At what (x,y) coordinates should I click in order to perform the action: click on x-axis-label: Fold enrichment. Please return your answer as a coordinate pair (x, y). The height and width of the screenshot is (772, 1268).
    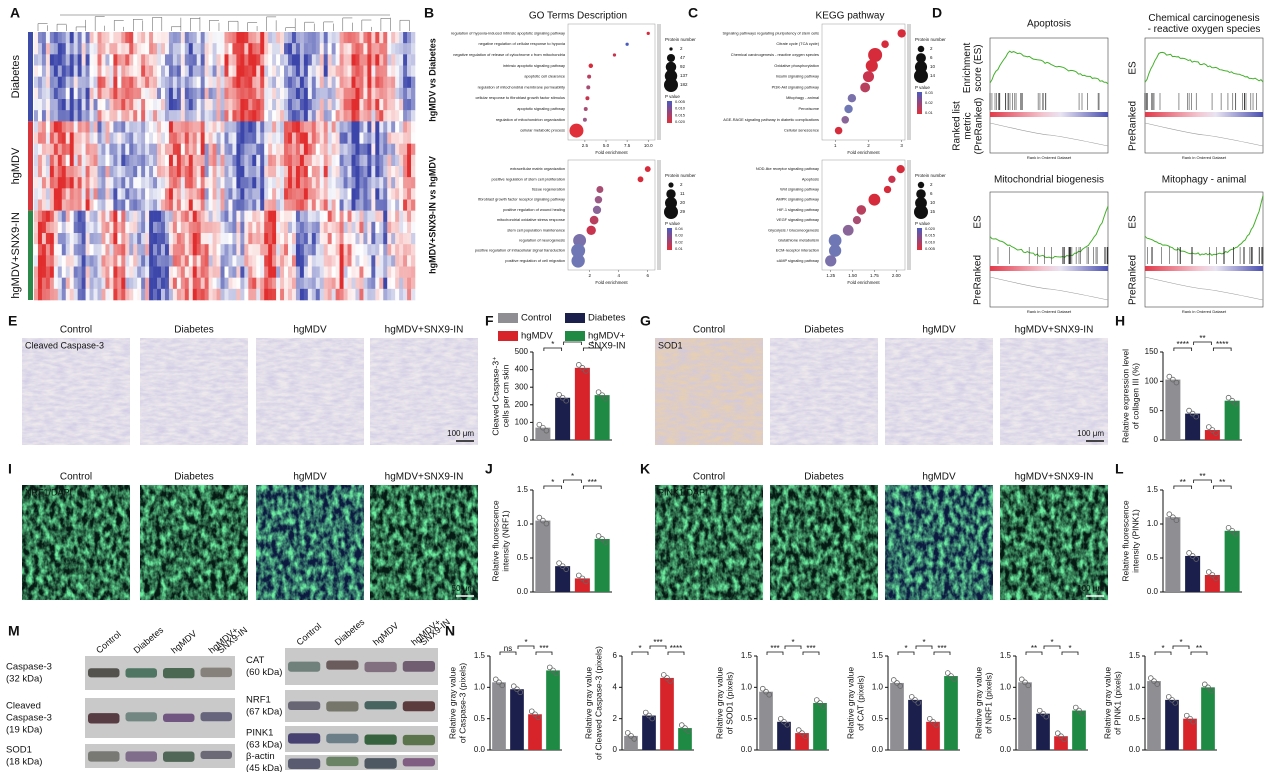
    Looking at the image, I should click on (611, 282).